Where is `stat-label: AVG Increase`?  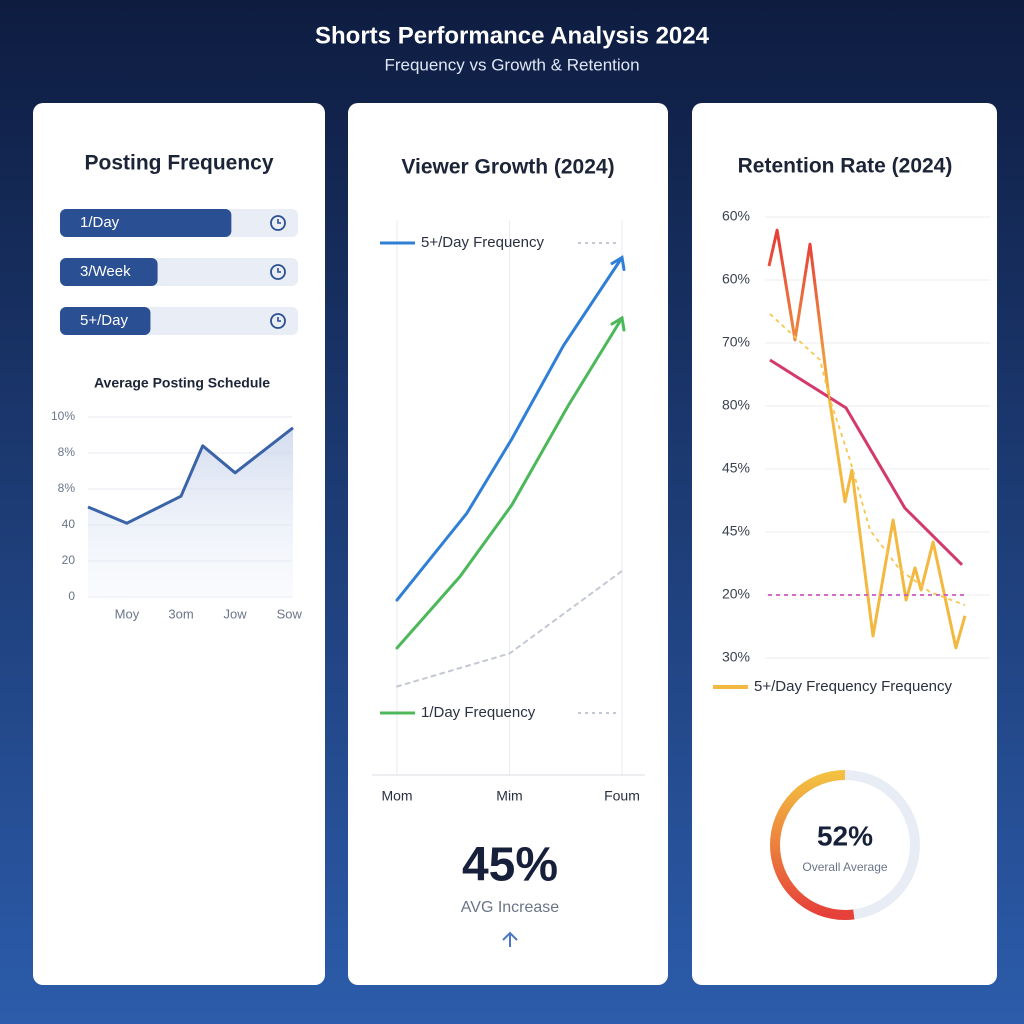
stat-label: AVG Increase is located at coordinates (510, 907).